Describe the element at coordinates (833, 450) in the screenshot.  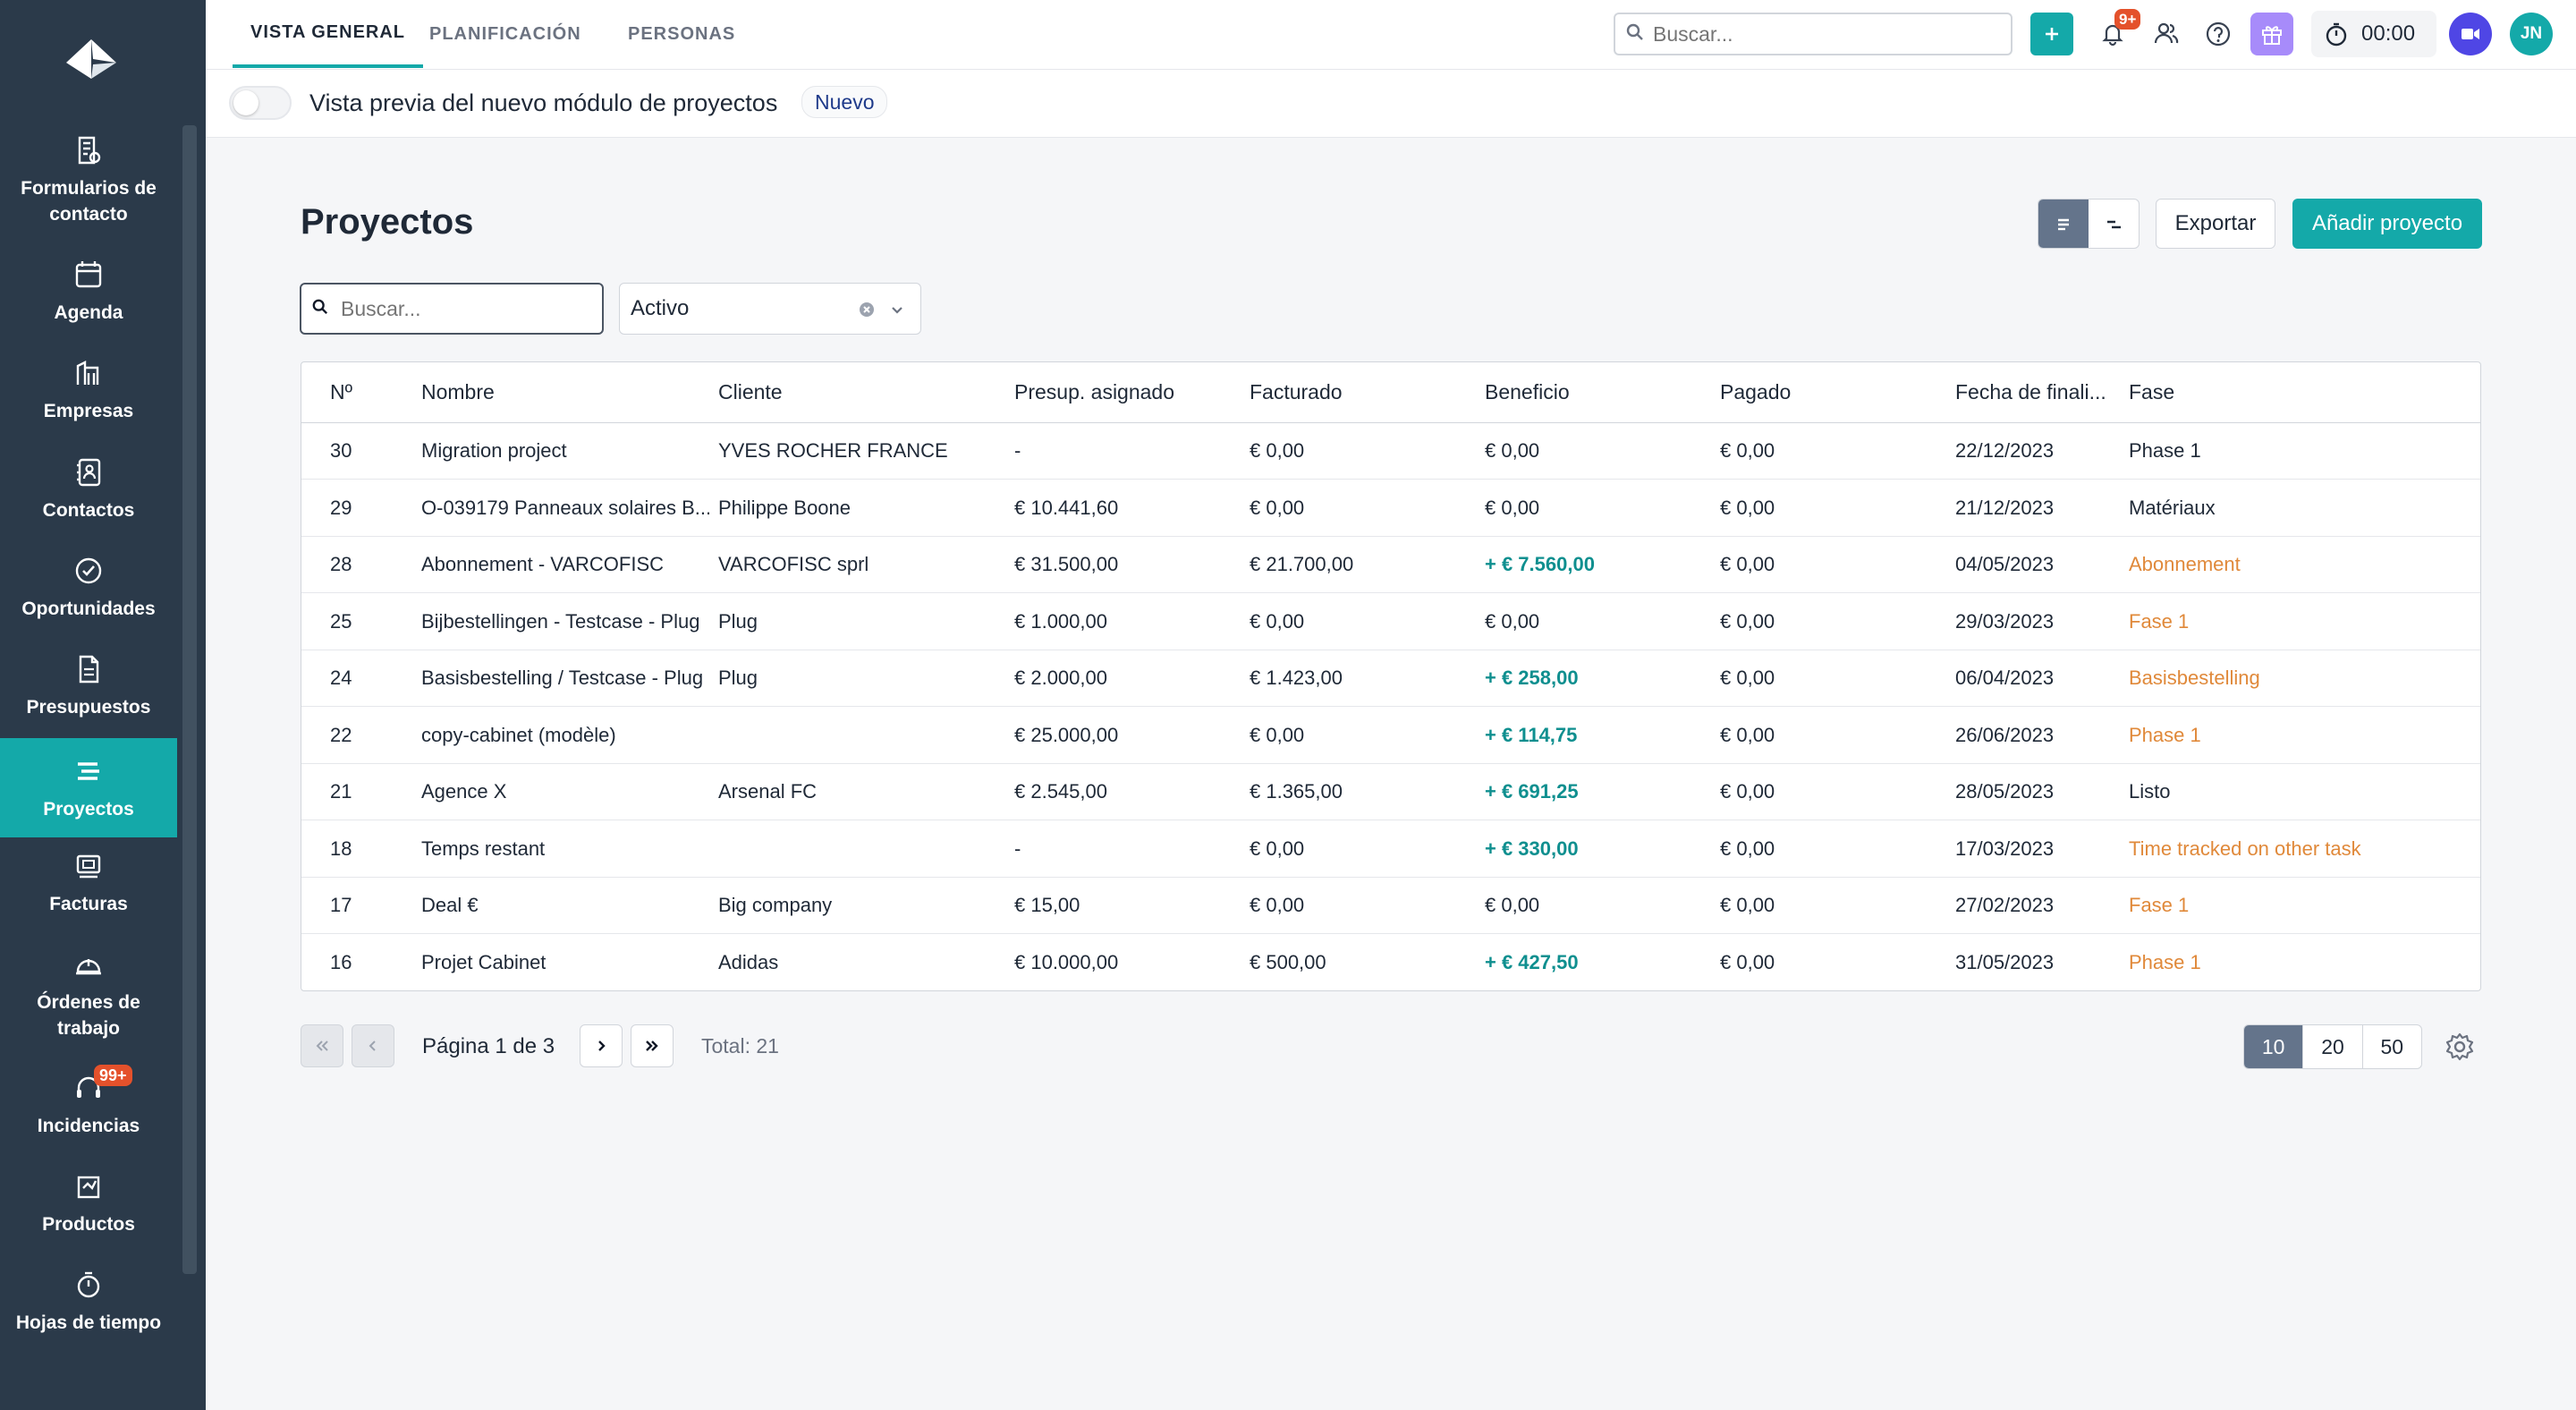
I see `cell-client: YVES ROCHER FRANCE` at that location.